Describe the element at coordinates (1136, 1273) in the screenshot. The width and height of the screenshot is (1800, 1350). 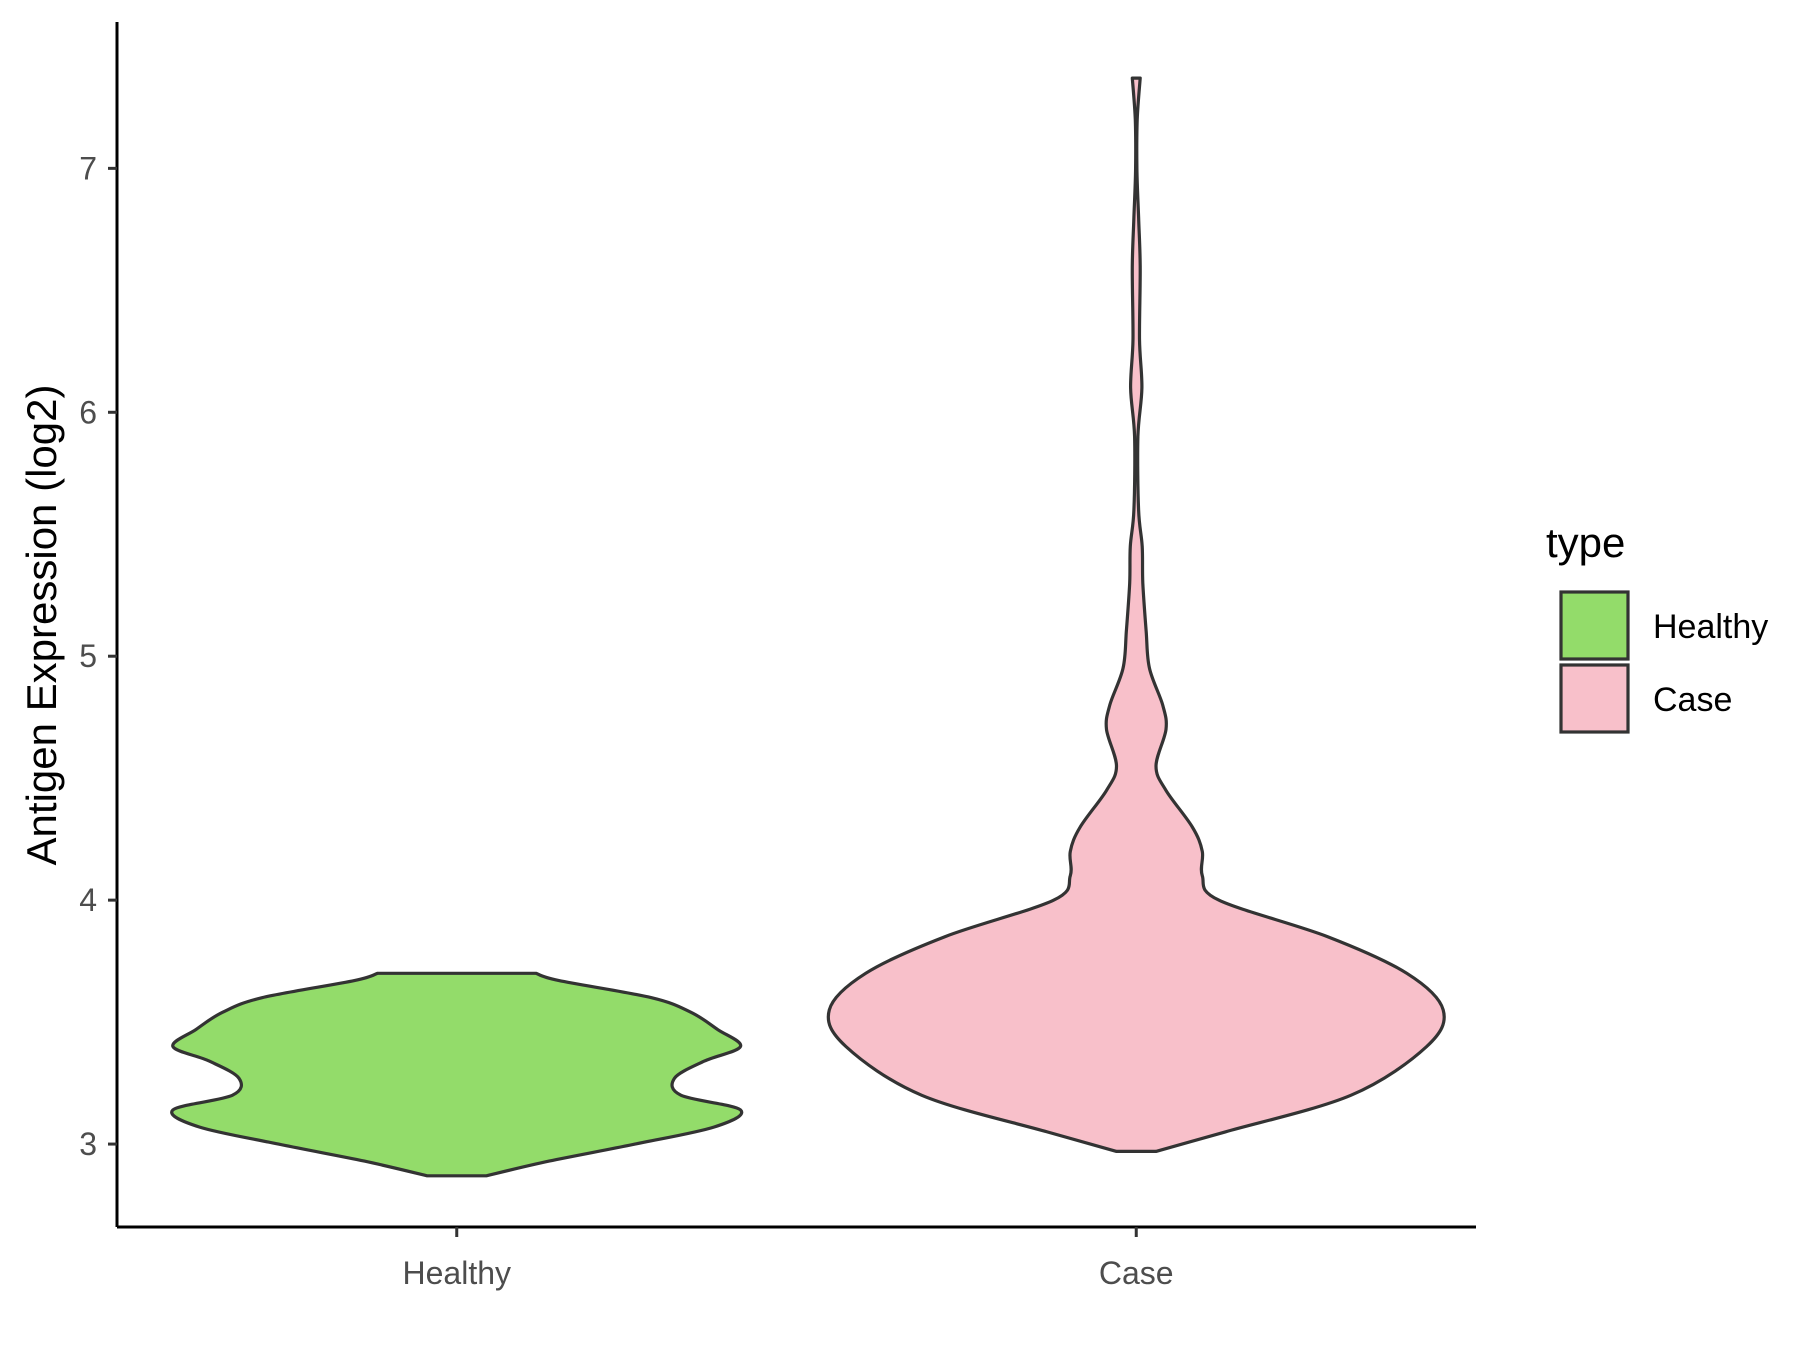
I see `x-tick-label: Case` at that location.